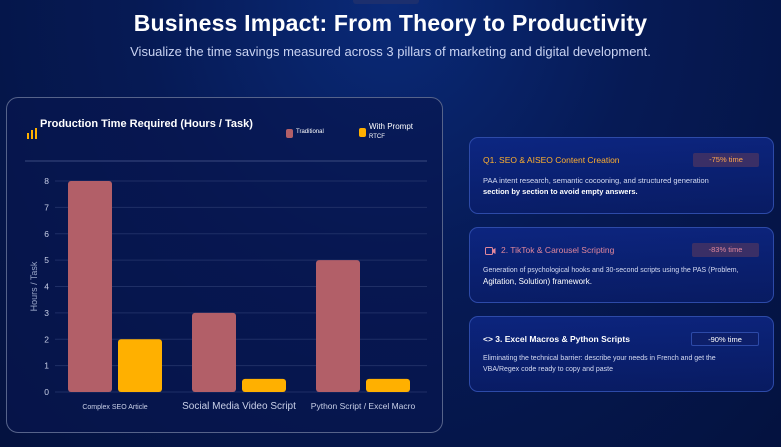  I want to click on y-tick-label: 1, so click(46, 366).